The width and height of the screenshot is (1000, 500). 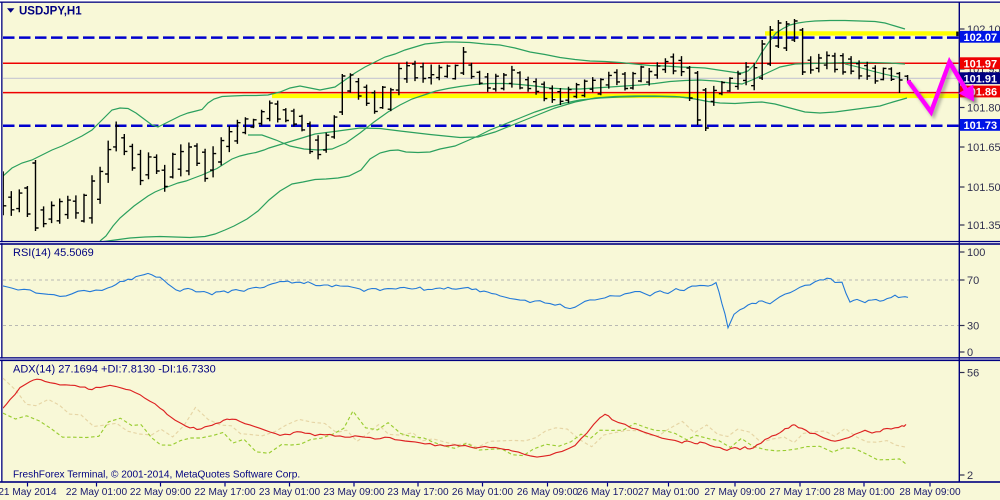 I want to click on svg-text: 27 May 17:00, so click(x=800, y=492).